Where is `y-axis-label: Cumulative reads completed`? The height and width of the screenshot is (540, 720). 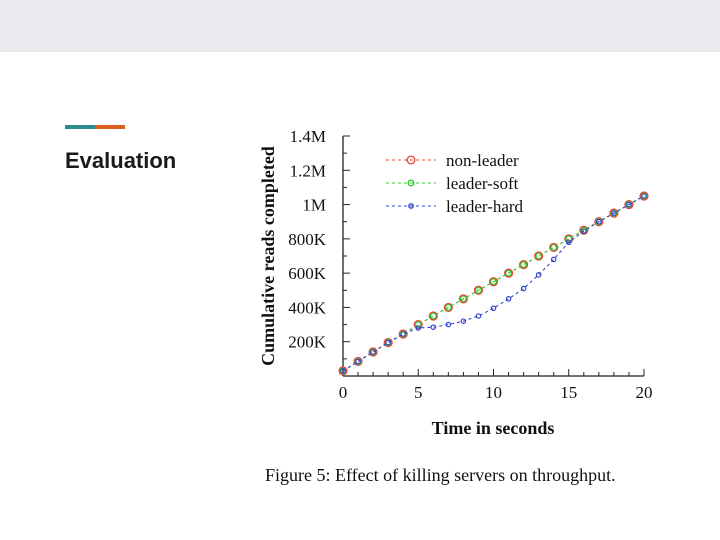
y-axis-label: Cumulative reads completed is located at coordinates (268, 256).